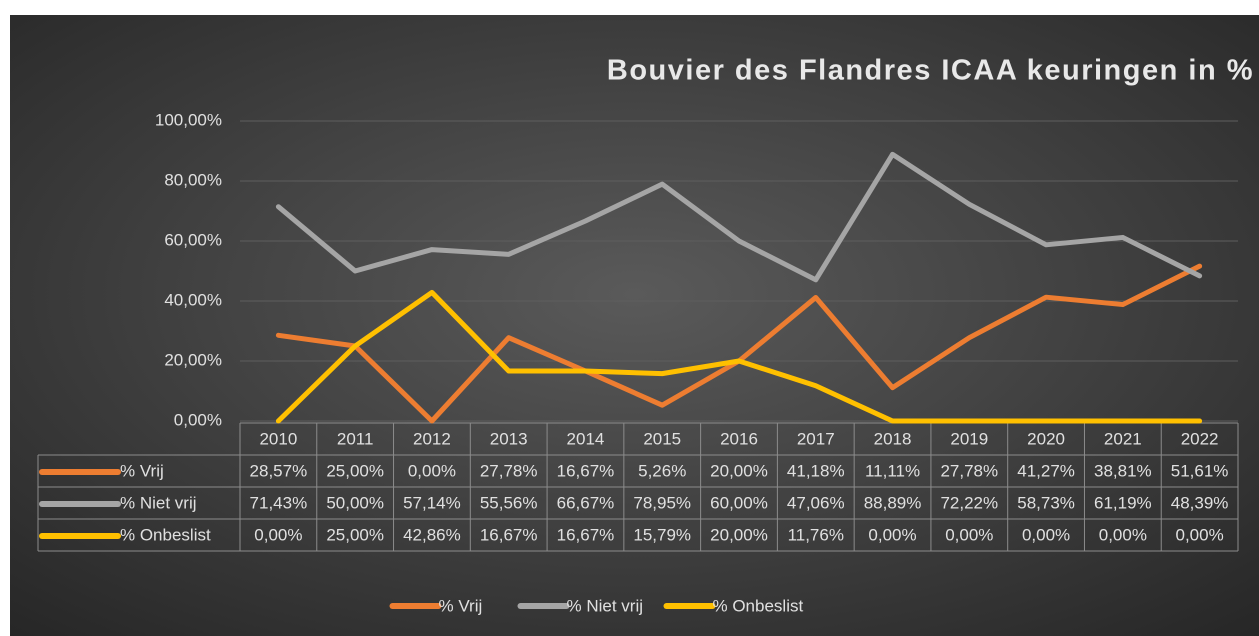 The image size is (1259, 636). What do you see at coordinates (165, 534) in the screenshot?
I see `table-series-name: % Onbeslist` at bounding box center [165, 534].